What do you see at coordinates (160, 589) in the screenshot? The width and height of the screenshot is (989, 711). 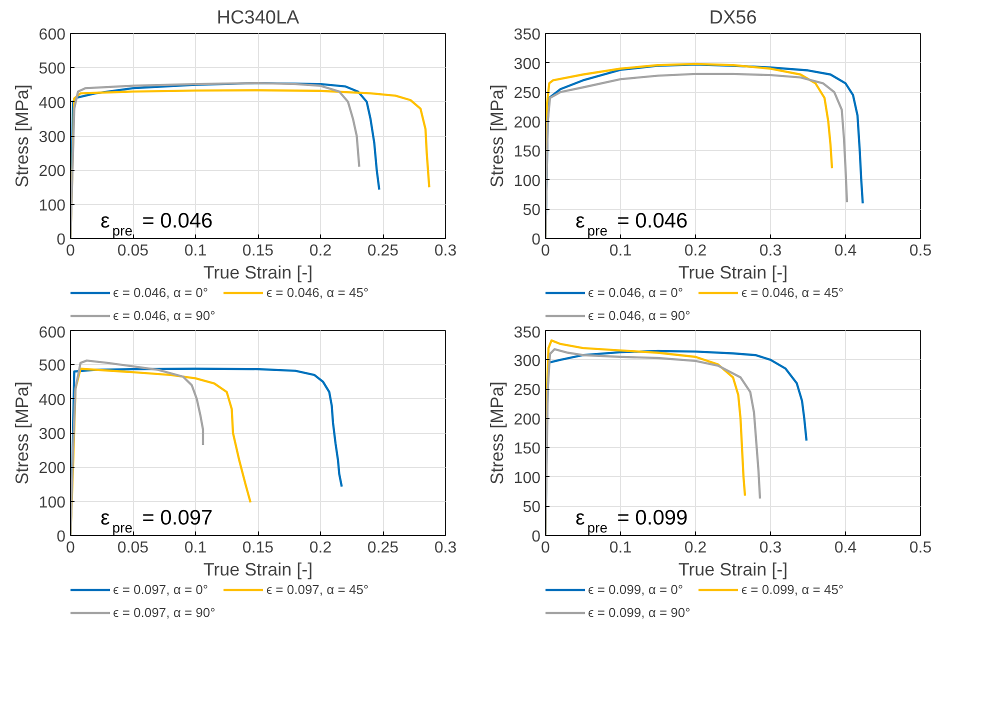 I see `legend-label: ϵ = 0.097, α = 0°` at bounding box center [160, 589].